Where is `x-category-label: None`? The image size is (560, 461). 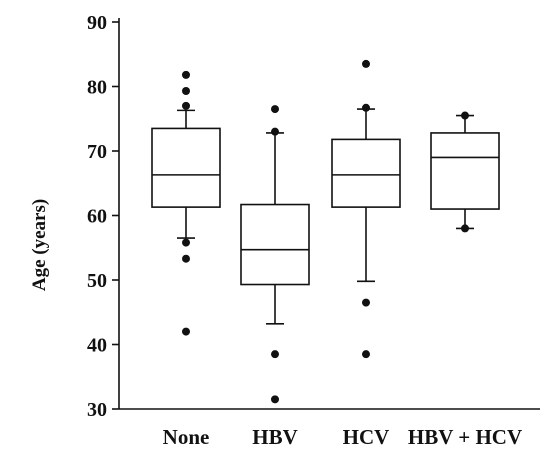 x-category-label: None is located at coordinates (186, 437).